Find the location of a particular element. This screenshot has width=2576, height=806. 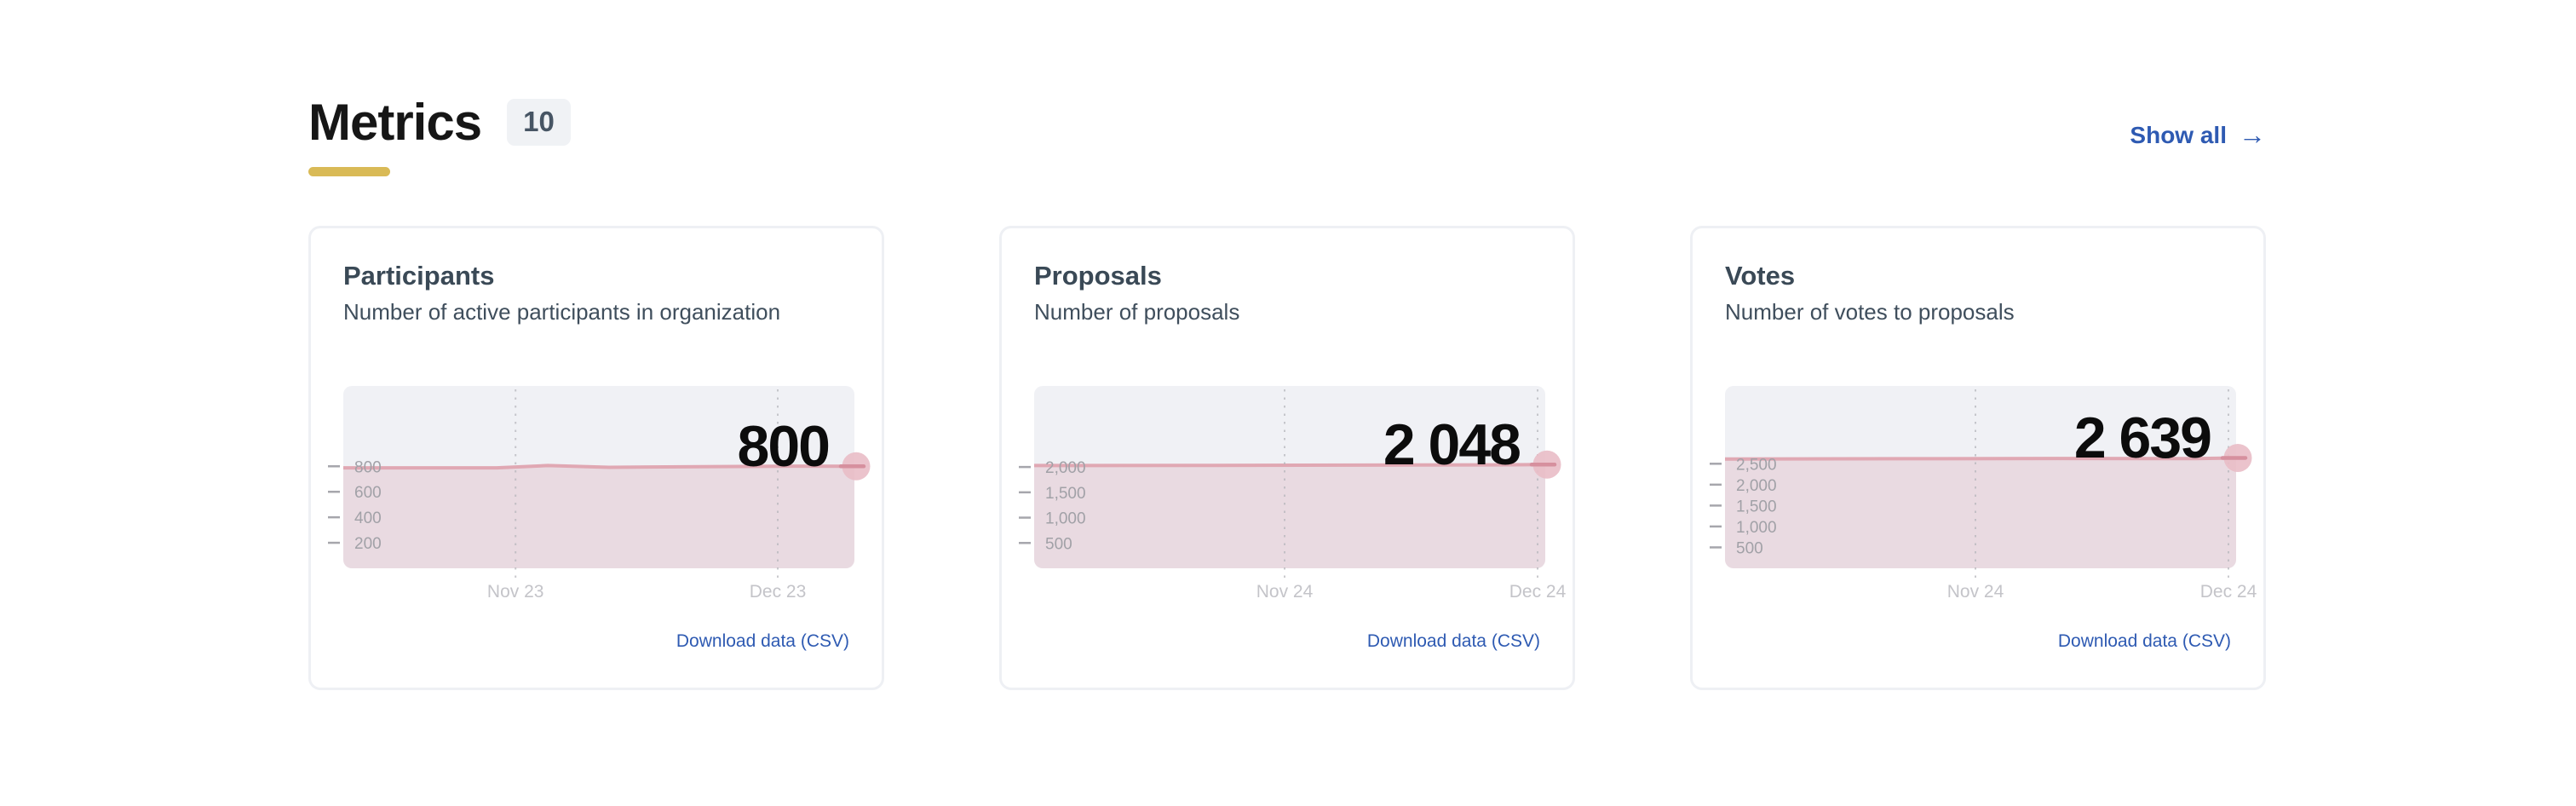

svg-text: 400 is located at coordinates (368, 518).